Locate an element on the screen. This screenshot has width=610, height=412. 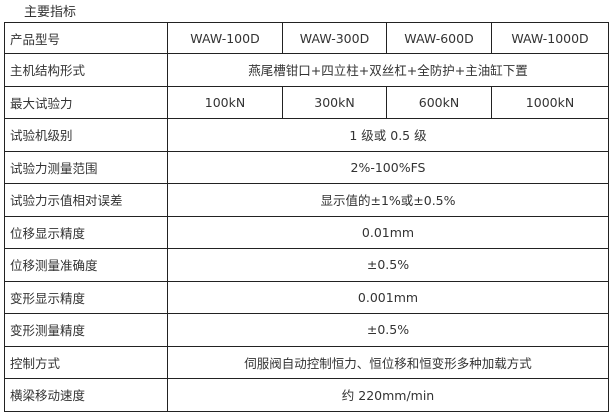
table-row: 试验力示值相对误差 显示值的±1%或±0.5% is located at coordinates (306, 200).